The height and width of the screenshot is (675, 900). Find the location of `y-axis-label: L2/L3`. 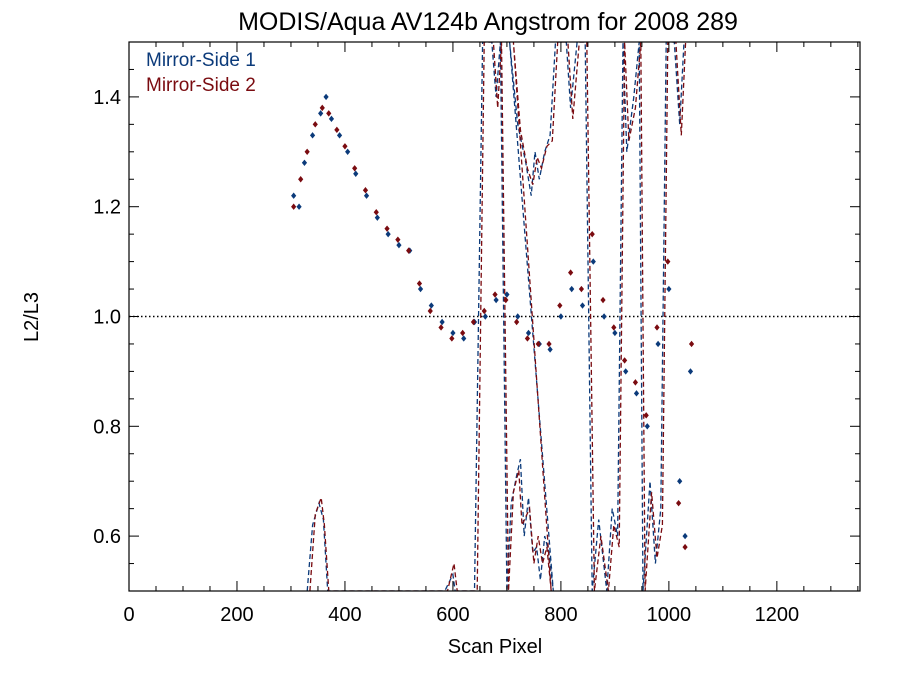

y-axis-label: L2/L3 is located at coordinates (32, 317).